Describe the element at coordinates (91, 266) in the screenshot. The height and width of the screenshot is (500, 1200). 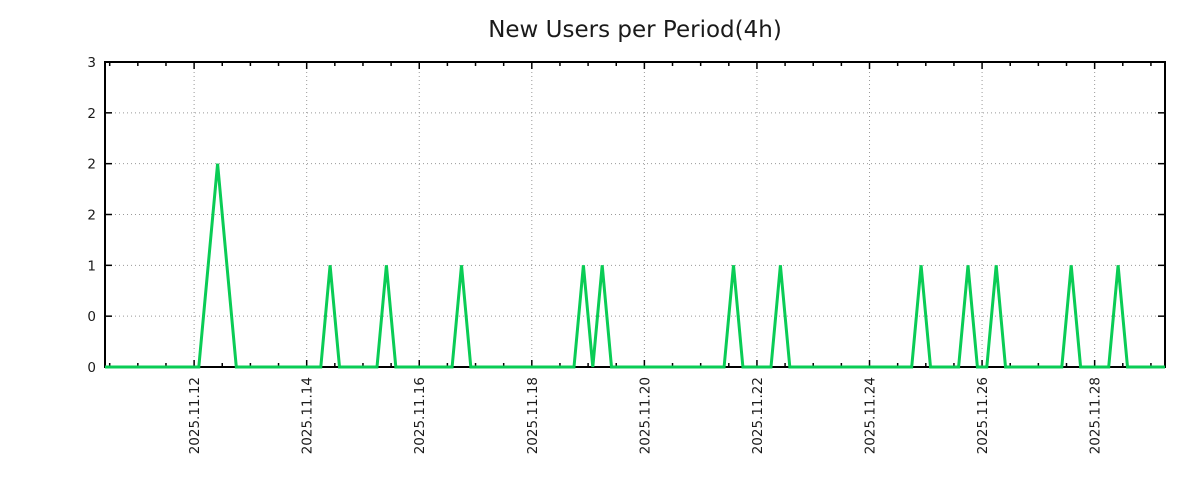
I see `y-axis-tick-label: 1` at that location.